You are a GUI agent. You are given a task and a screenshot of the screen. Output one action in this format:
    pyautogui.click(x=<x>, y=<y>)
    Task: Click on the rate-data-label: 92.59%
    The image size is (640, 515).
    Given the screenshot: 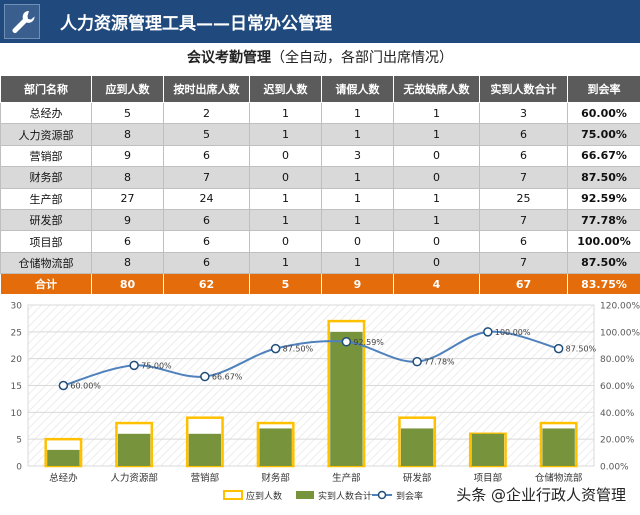 What is the action you would take?
    pyautogui.click(x=368, y=342)
    